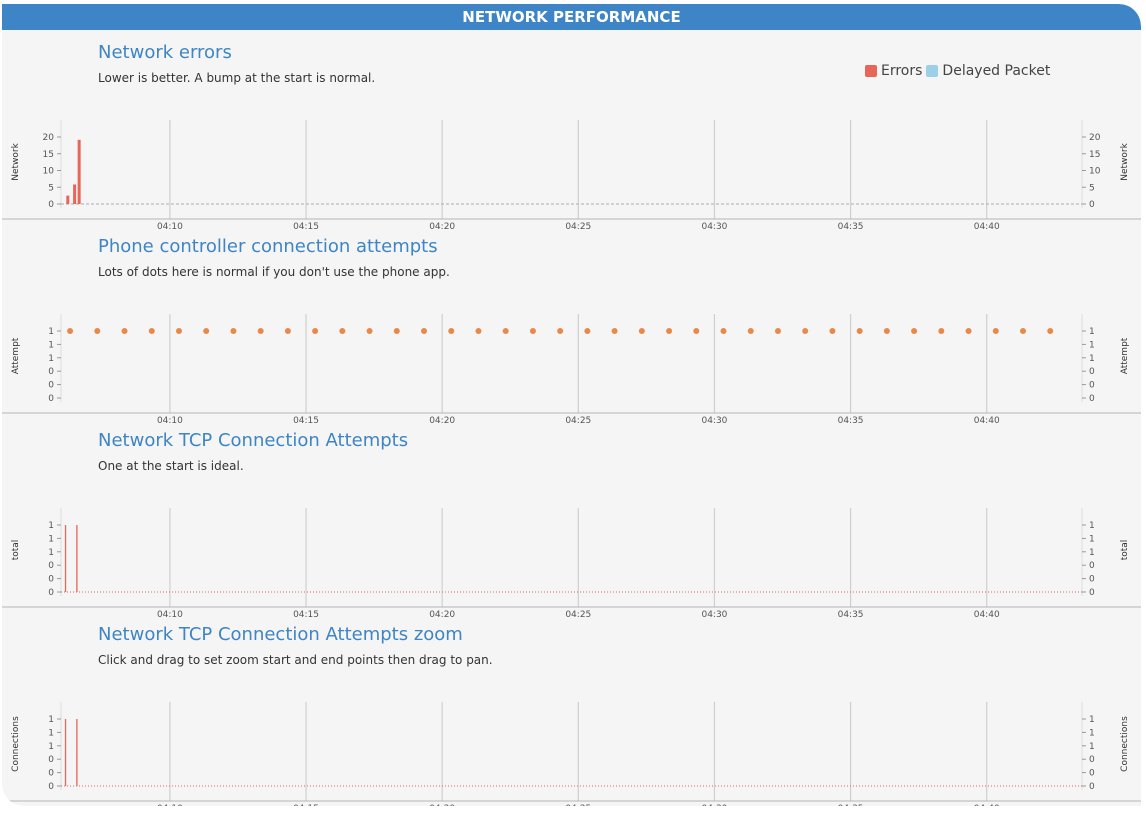 The height and width of the screenshot is (813, 1146). Describe the element at coordinates (1125, 744) in the screenshot. I see `y-axis-title-right: Connections` at that location.